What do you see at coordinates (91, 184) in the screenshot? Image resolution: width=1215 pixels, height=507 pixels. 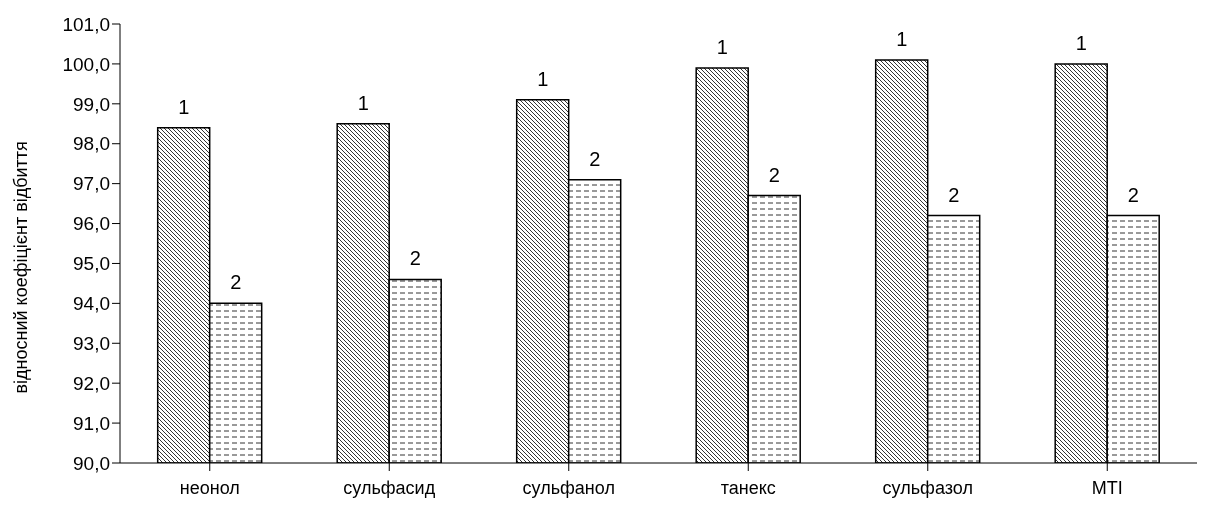 I see `y-tick-label: 97,0` at bounding box center [91, 184].